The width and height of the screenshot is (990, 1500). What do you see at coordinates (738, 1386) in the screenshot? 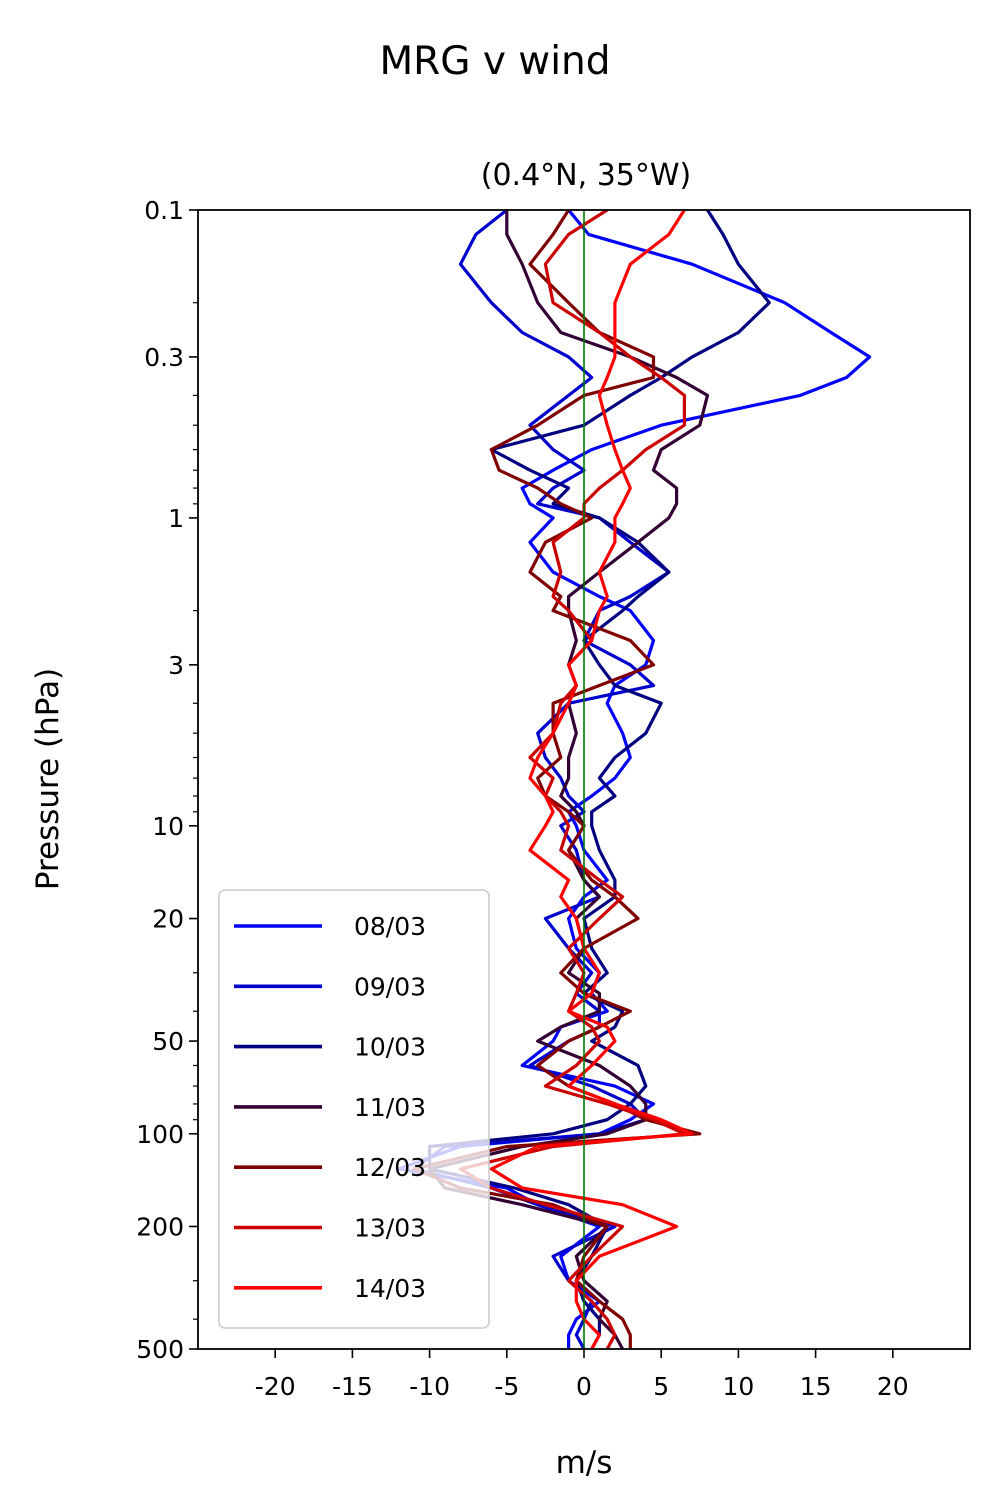
I see `x-tick-label: 10` at bounding box center [738, 1386].